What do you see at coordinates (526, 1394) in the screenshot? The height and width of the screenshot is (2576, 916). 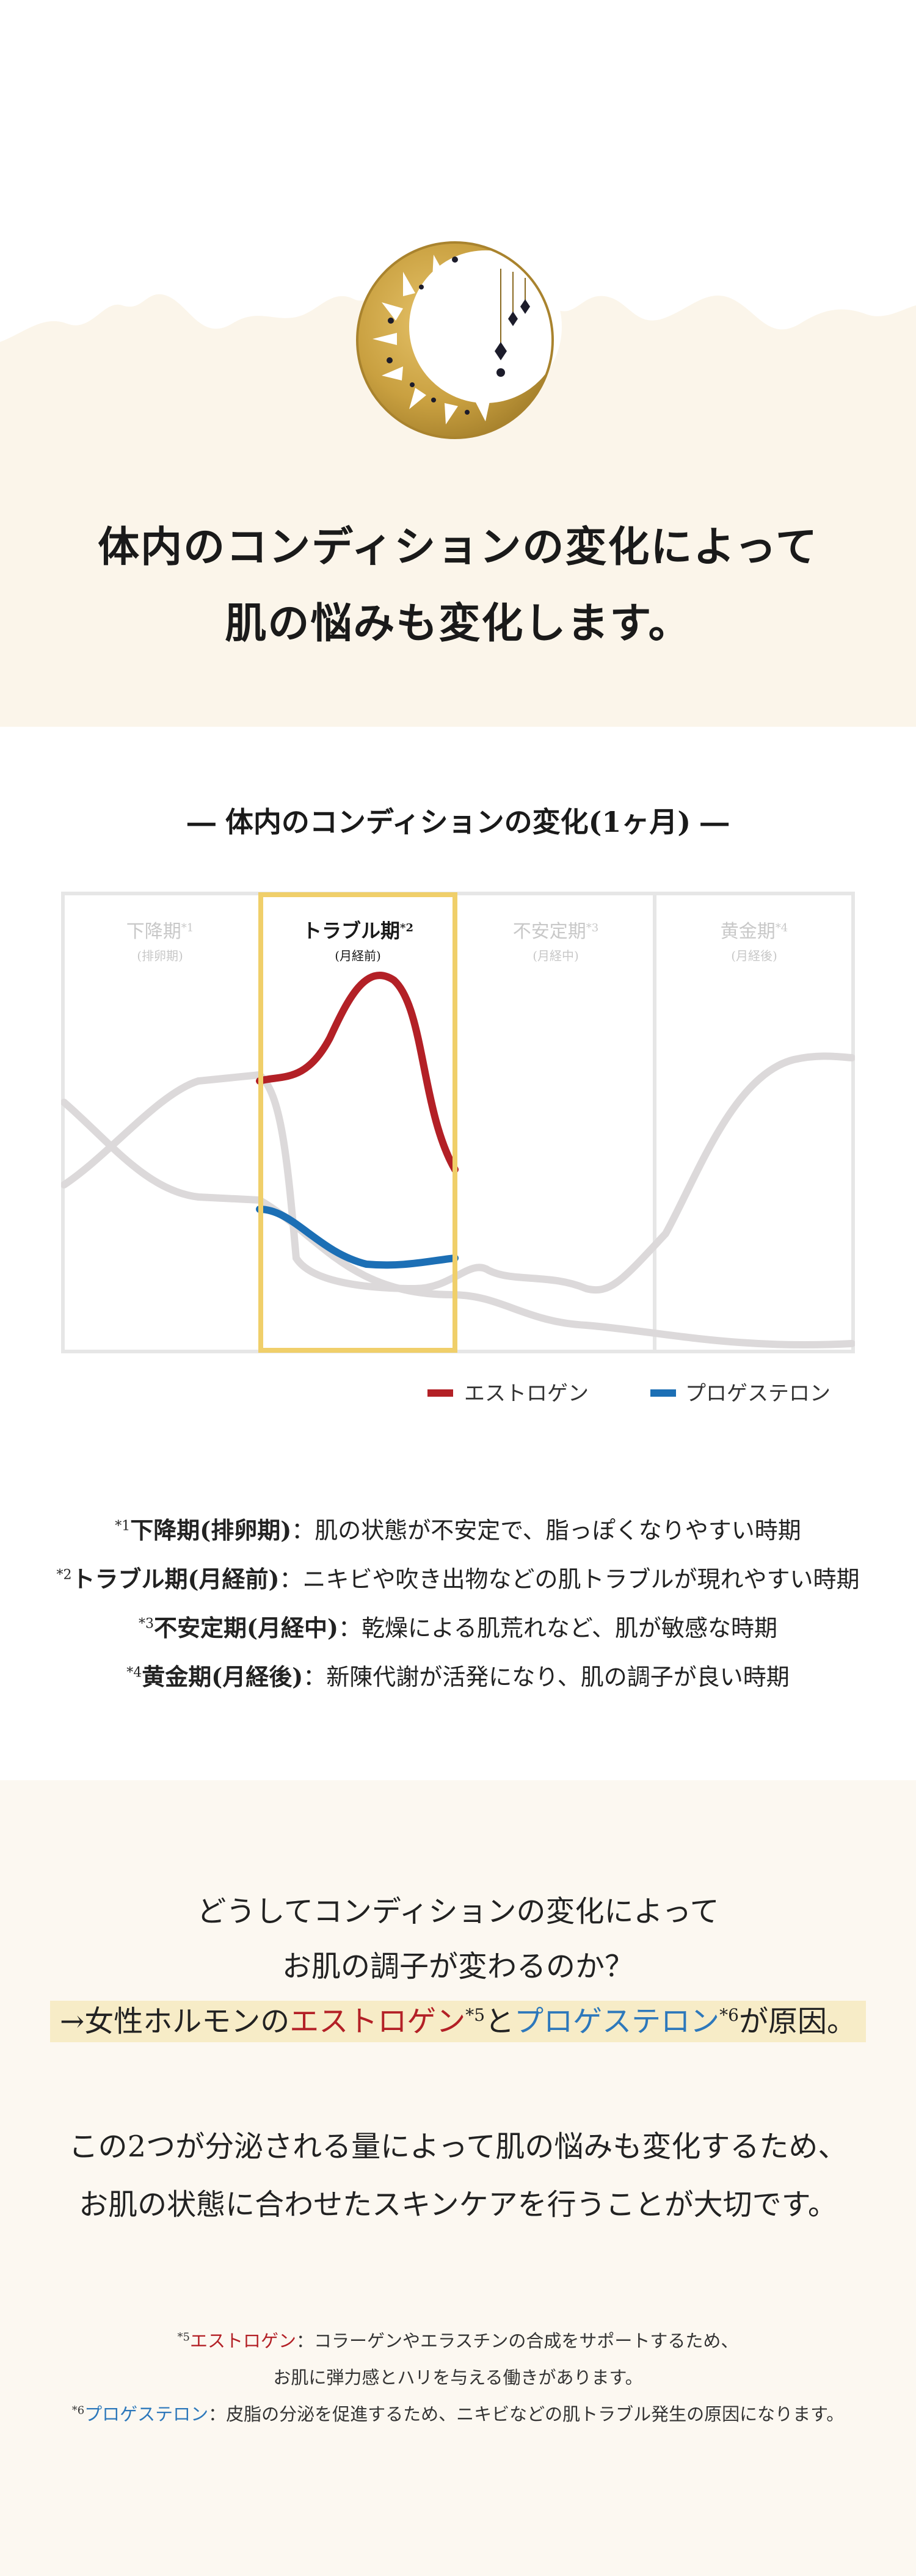 I see `legend-estrogen-label: エストロゲン` at bounding box center [526, 1394].